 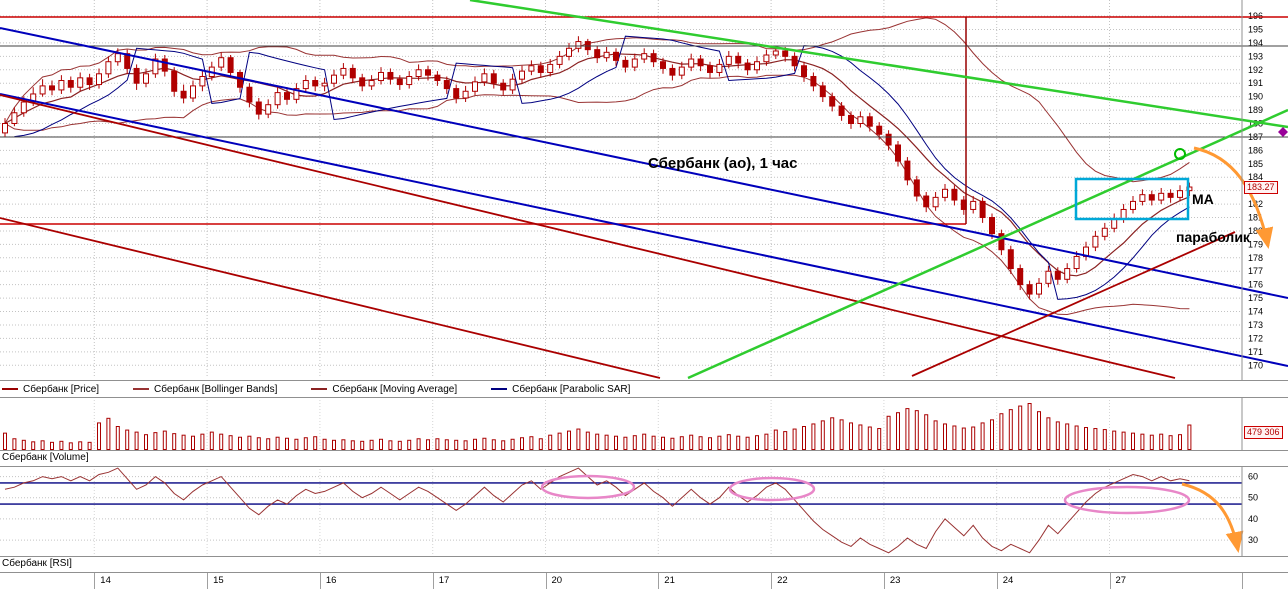 I want to click on green-trendline-desc, so click(x=878, y=64).